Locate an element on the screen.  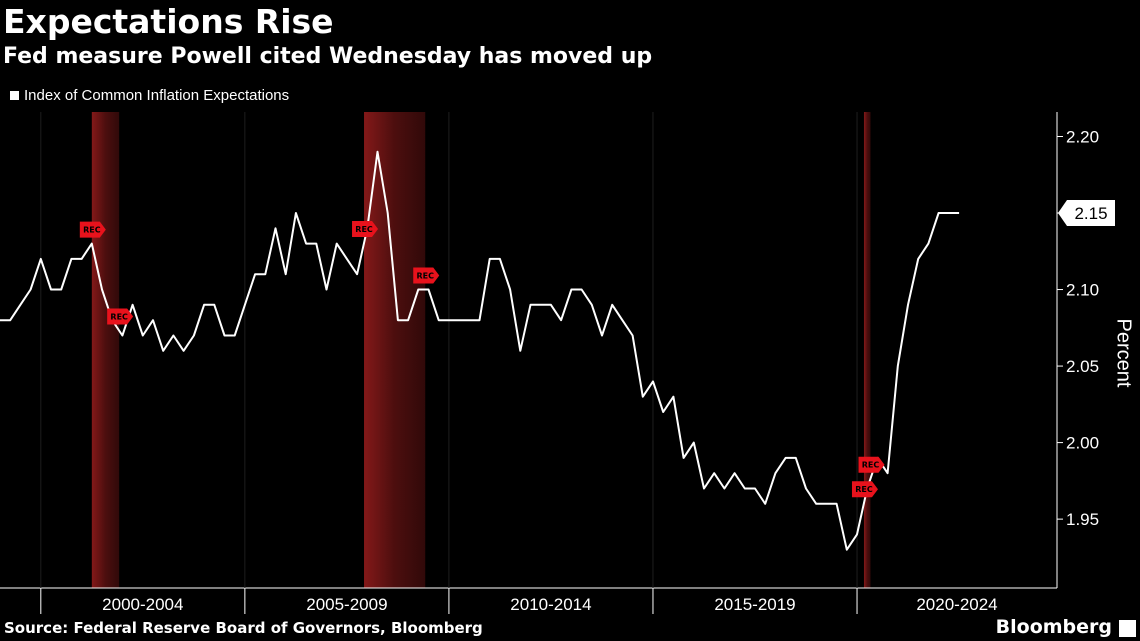
x-tick-label-2005-2009: 2005-2009 is located at coordinates (346, 604).